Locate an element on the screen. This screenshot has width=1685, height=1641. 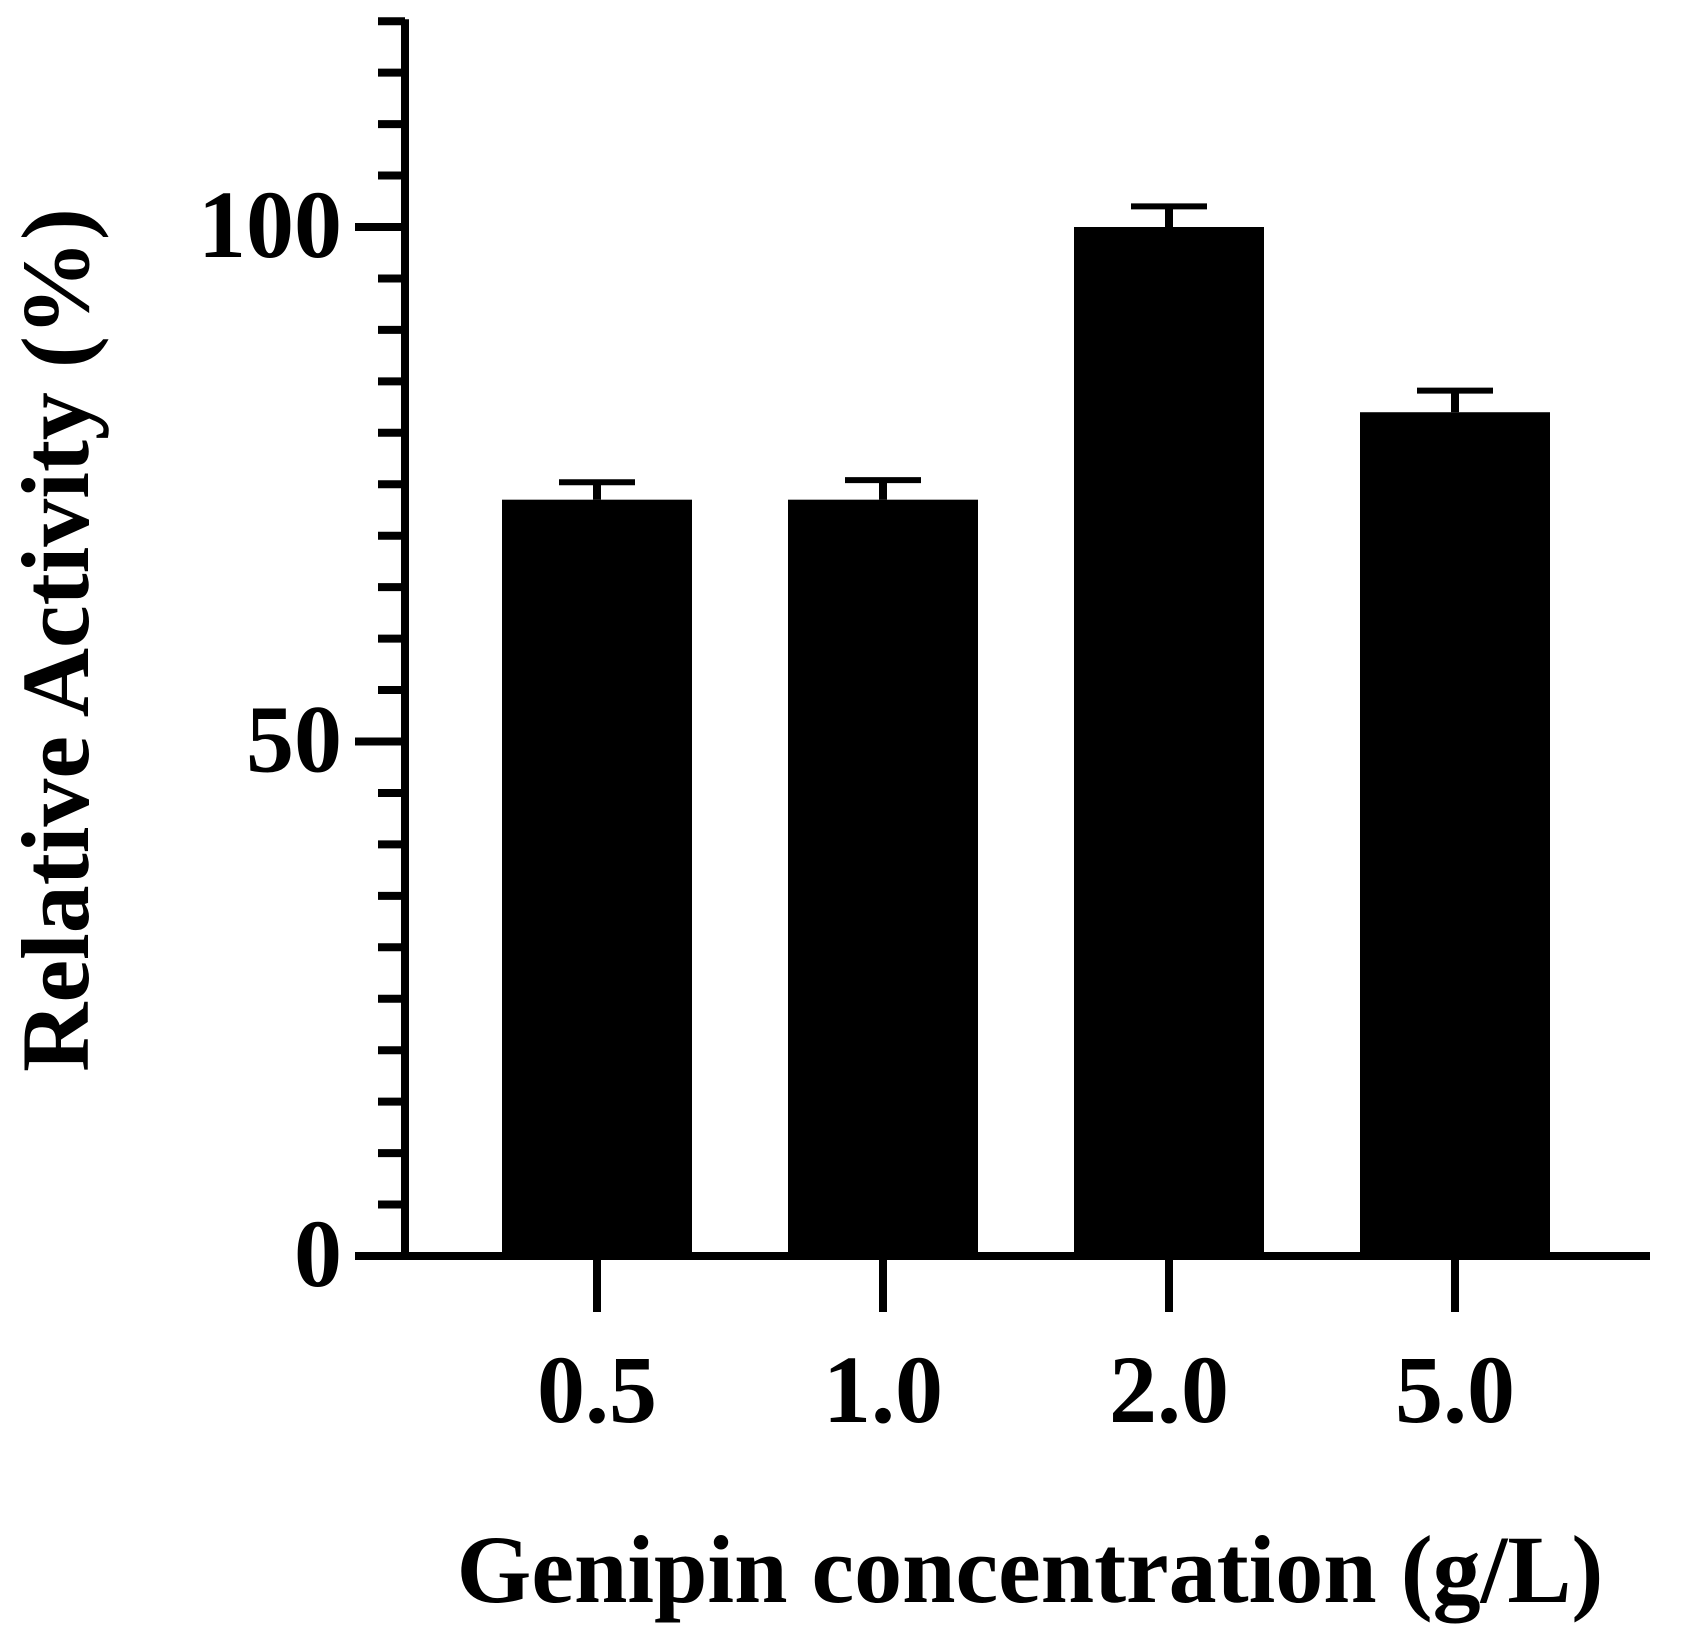
x-tick-label: 1.0 is located at coordinates (883, 1389).